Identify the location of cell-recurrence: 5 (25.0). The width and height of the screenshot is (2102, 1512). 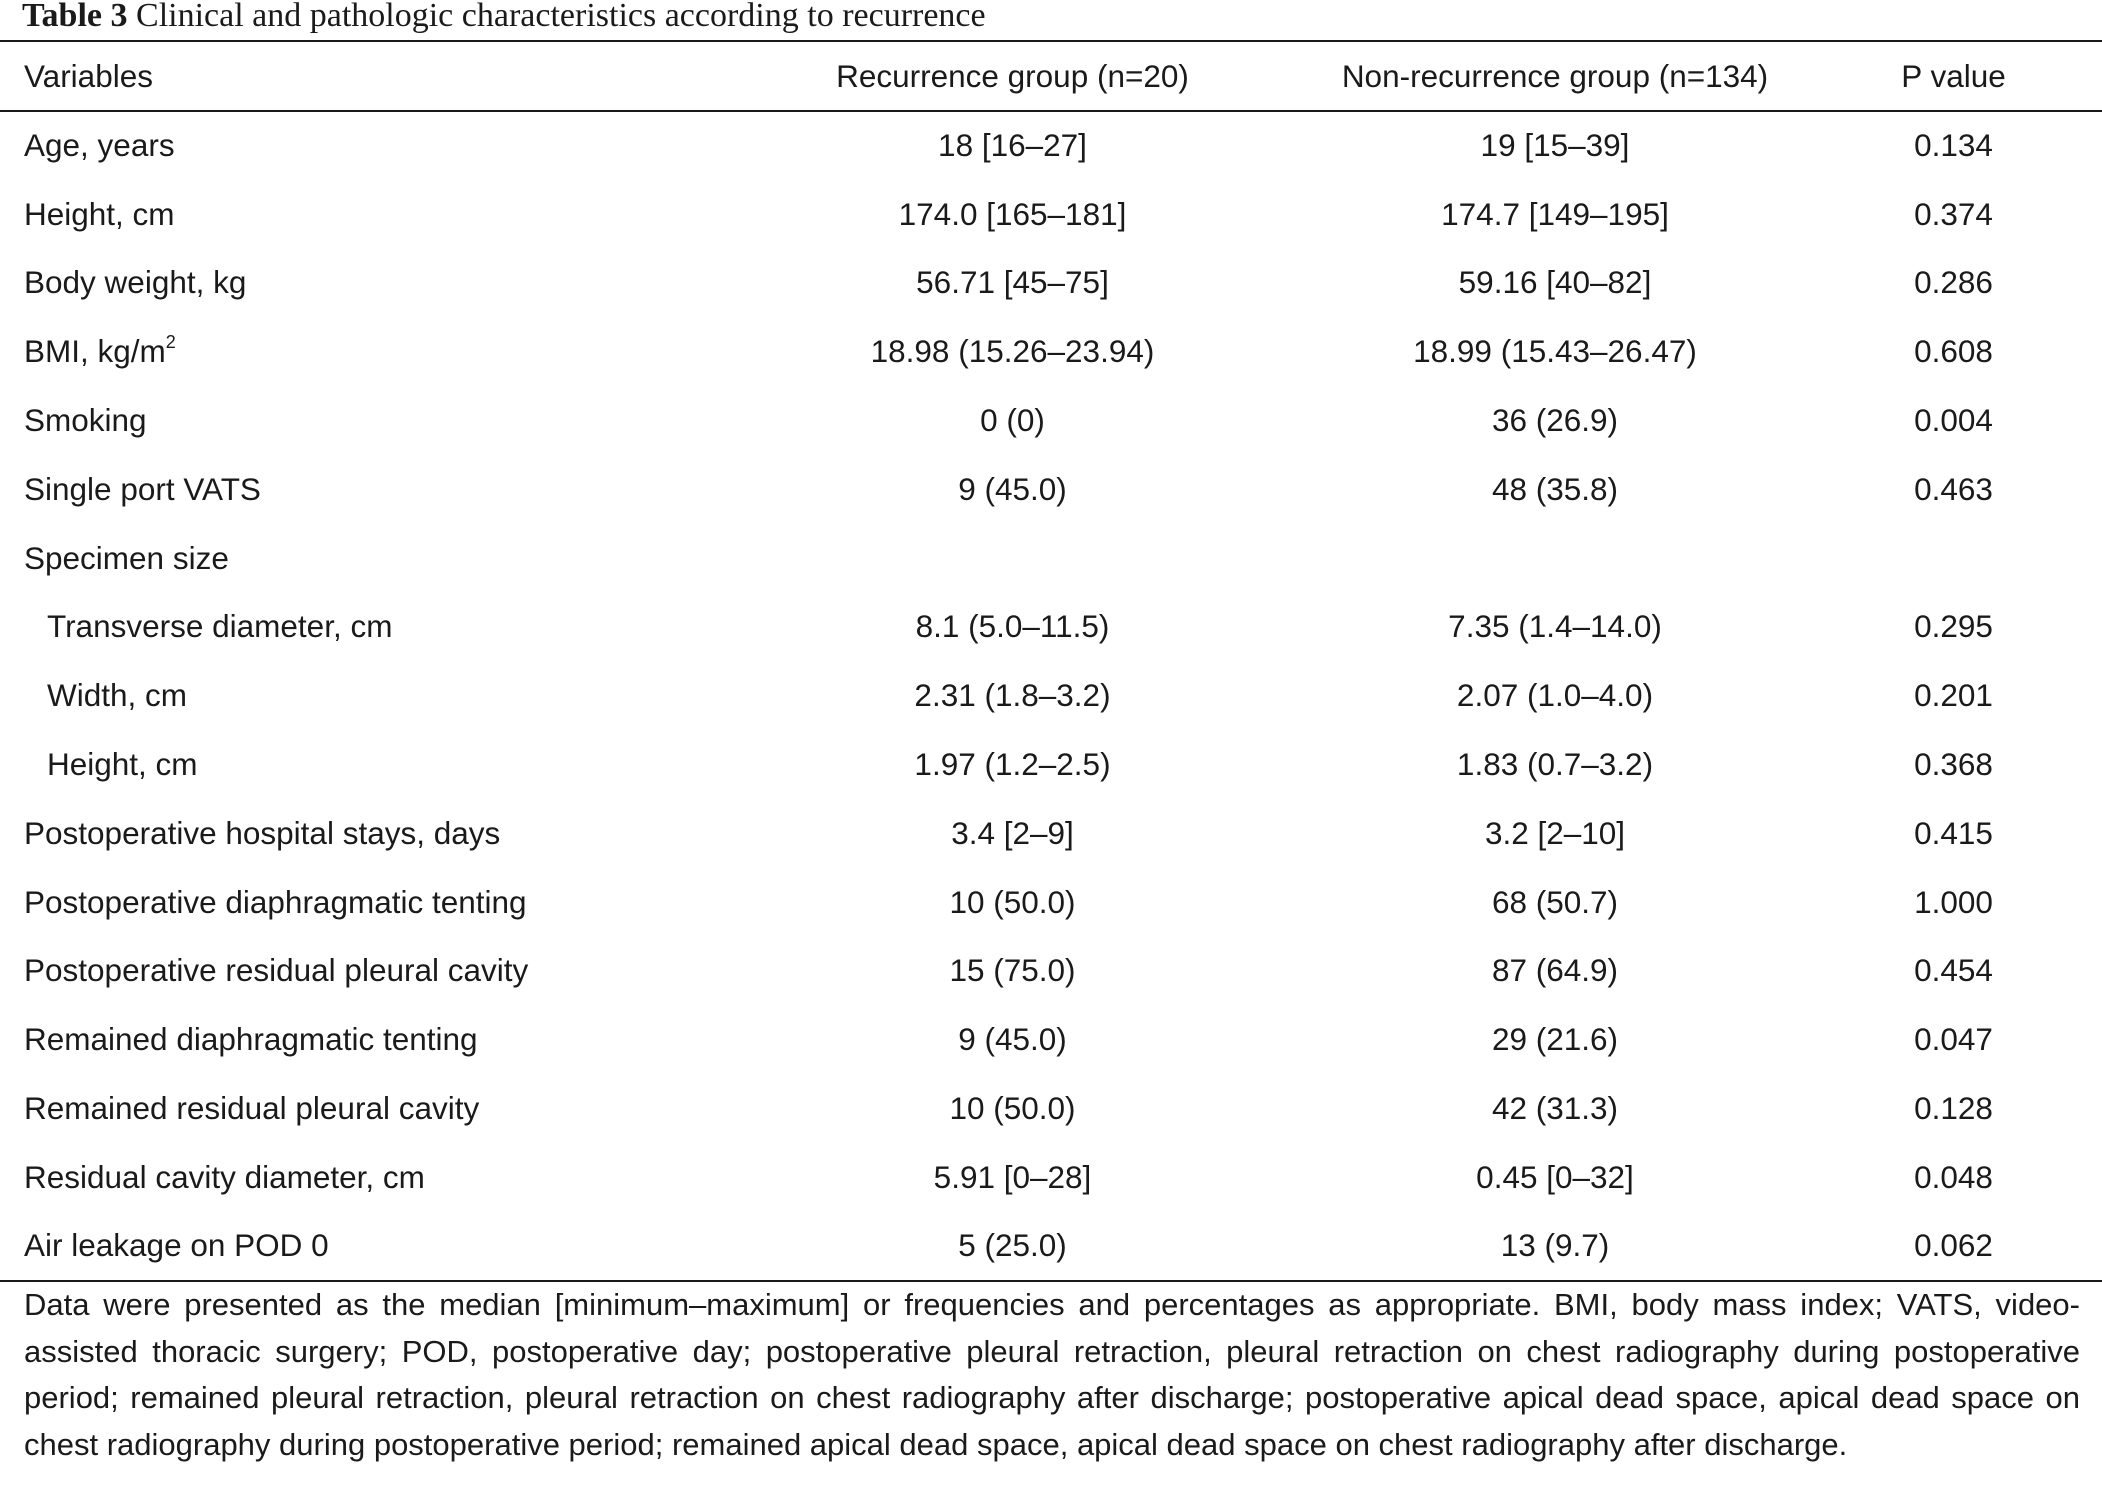
(1012, 1246).